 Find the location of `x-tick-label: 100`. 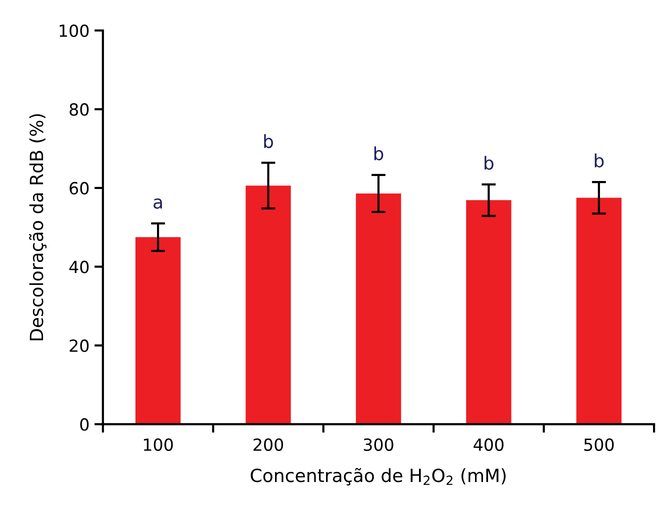

x-tick-label: 100 is located at coordinates (158, 444).